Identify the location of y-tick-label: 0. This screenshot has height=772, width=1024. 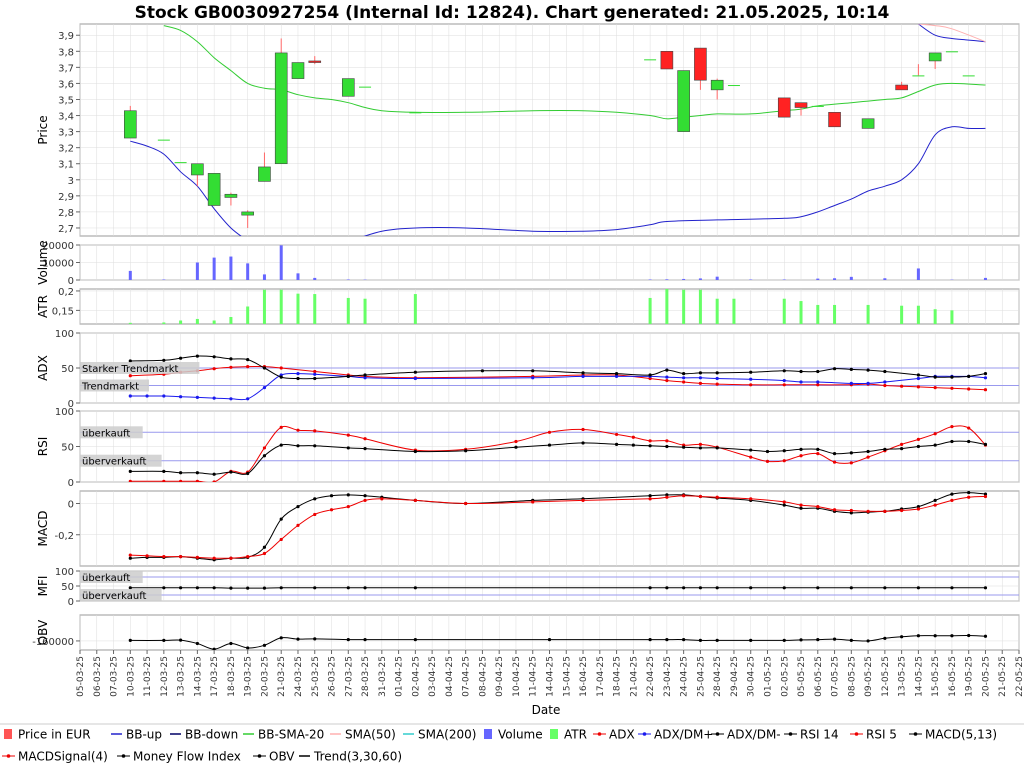
(71, 505).